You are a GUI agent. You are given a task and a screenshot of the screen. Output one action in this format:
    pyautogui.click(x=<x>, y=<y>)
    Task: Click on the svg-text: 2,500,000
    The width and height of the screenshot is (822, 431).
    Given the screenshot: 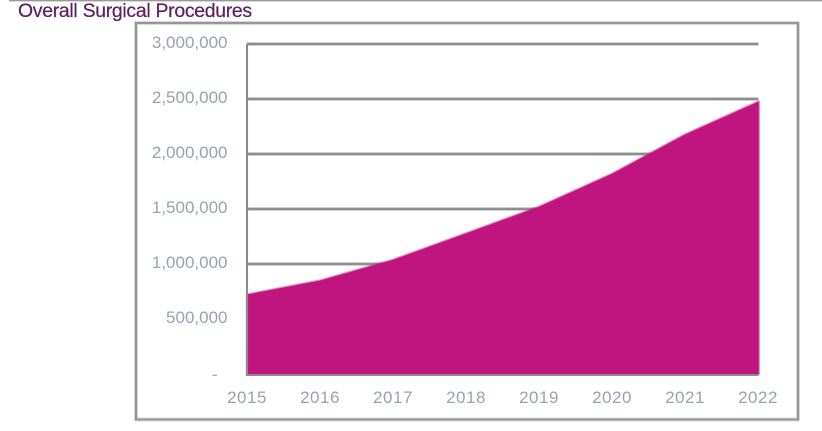 What is the action you would take?
    pyautogui.click(x=190, y=97)
    